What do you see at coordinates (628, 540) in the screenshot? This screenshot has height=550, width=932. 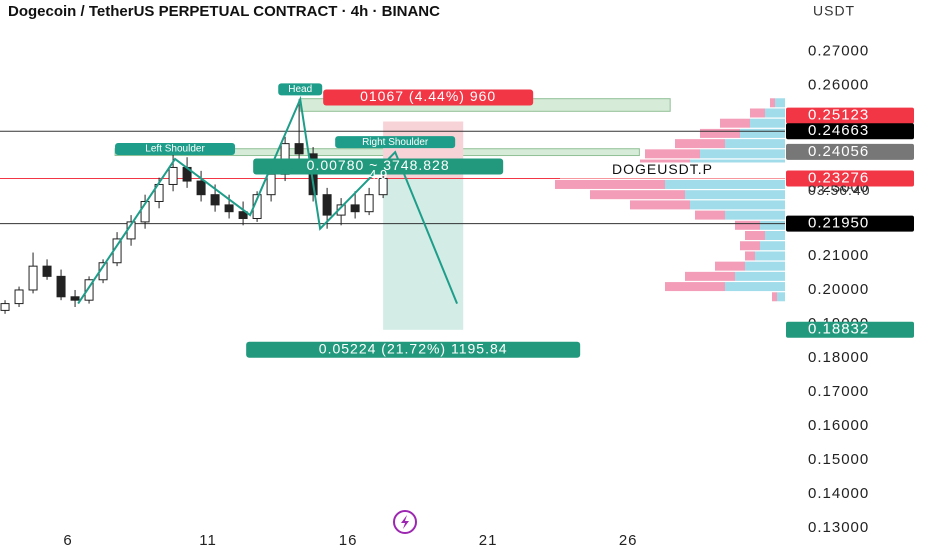 I see `x-tick-label: 26` at bounding box center [628, 540].